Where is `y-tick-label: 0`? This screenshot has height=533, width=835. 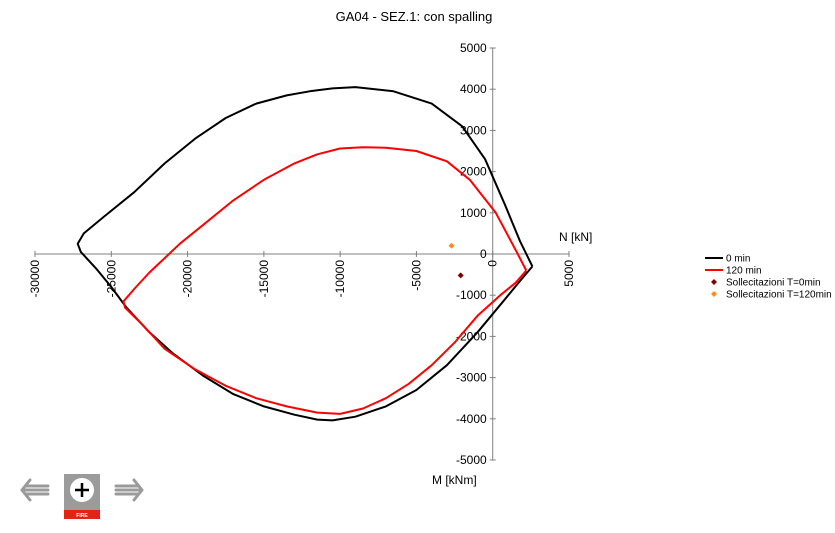
y-tick-label: 0 is located at coordinates (483, 254).